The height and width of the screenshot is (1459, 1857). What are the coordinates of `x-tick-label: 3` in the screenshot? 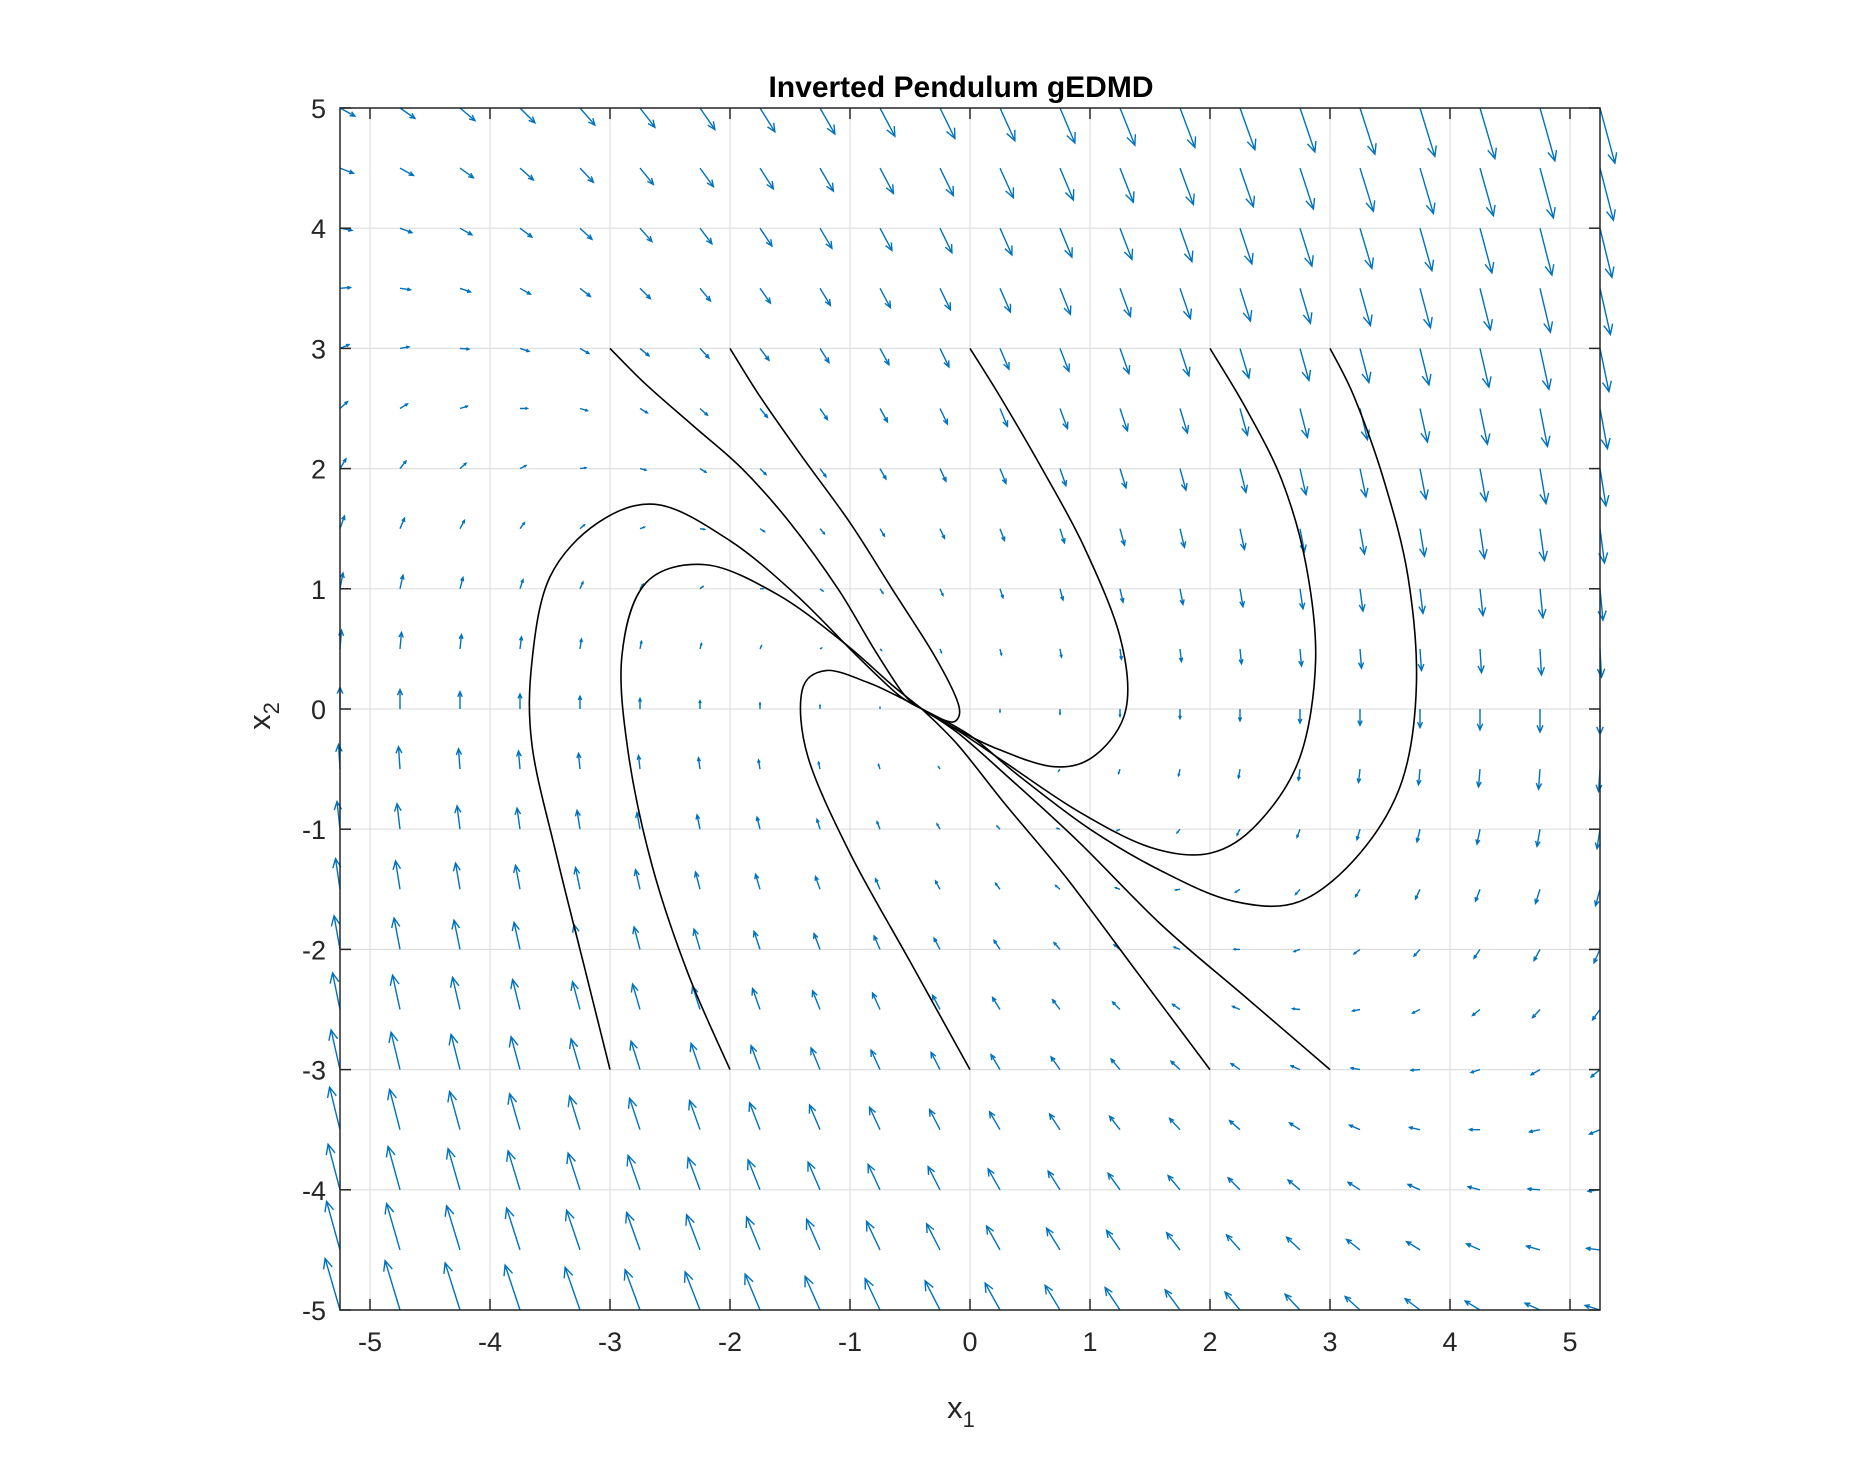 It's located at (1329, 1342).